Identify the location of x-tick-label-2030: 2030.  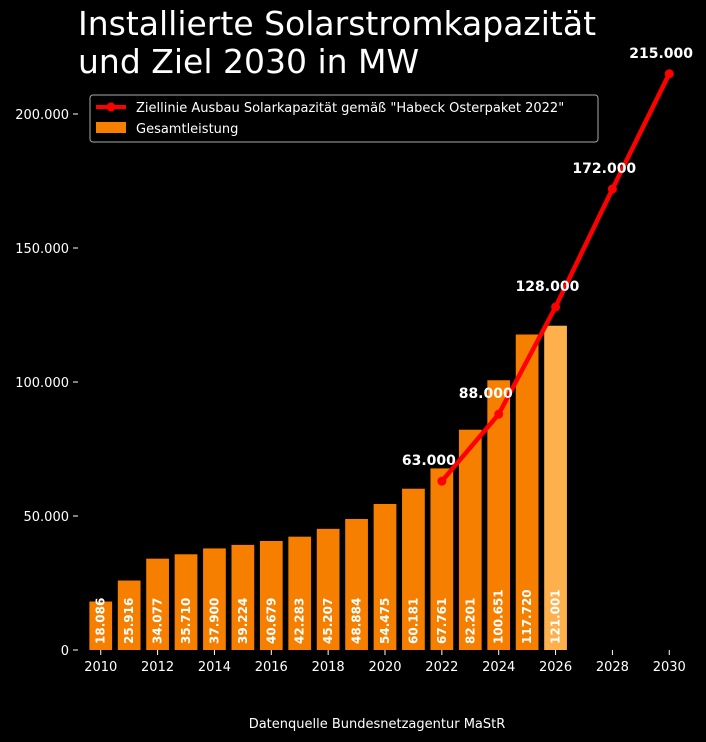
(669, 667).